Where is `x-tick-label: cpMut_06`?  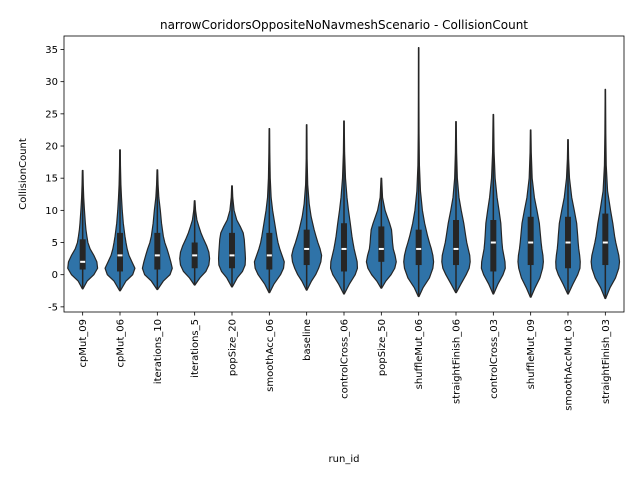
x-tick-label: cpMut_06 is located at coordinates (121, 343).